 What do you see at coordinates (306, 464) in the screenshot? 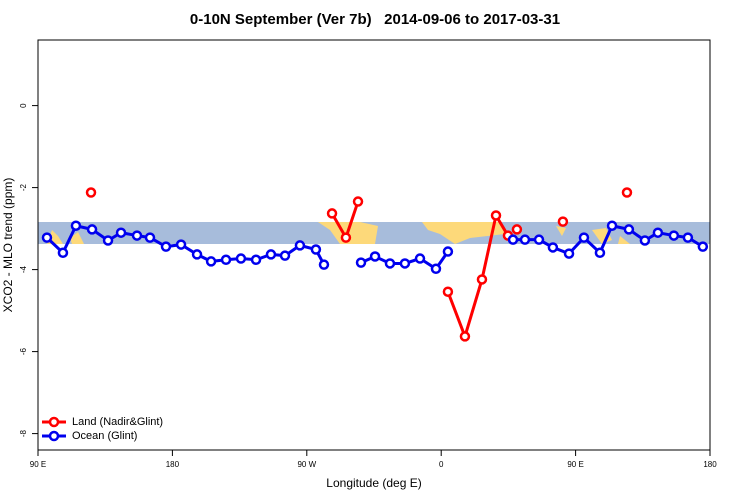
I see `x-tick-label: 90 W` at bounding box center [306, 464].